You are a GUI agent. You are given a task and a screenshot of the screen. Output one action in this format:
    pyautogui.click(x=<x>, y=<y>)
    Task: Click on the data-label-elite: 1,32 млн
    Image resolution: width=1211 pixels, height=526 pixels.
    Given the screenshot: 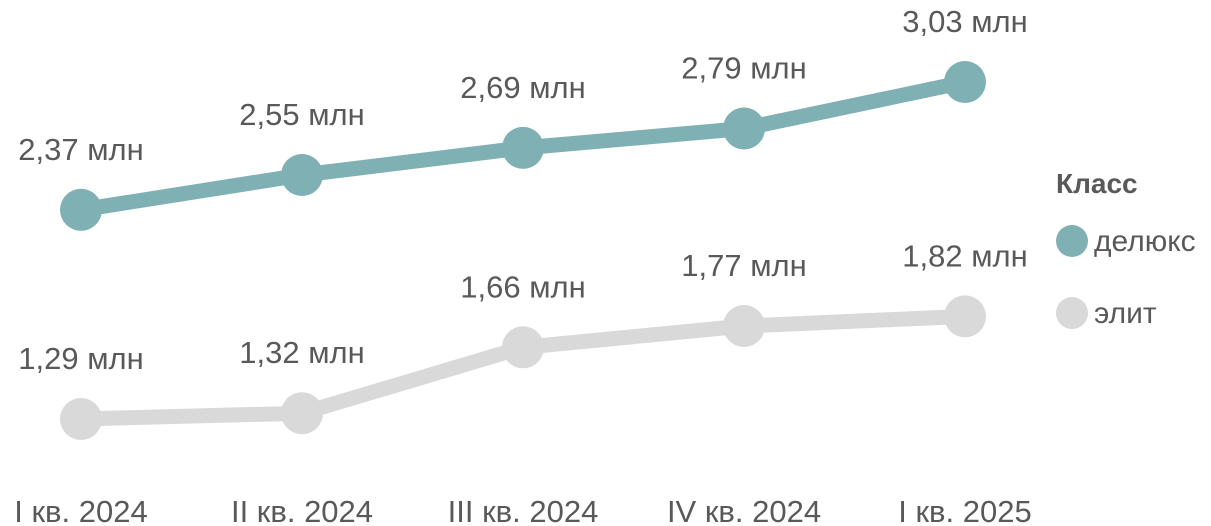 What is the action you would take?
    pyautogui.click(x=301, y=352)
    